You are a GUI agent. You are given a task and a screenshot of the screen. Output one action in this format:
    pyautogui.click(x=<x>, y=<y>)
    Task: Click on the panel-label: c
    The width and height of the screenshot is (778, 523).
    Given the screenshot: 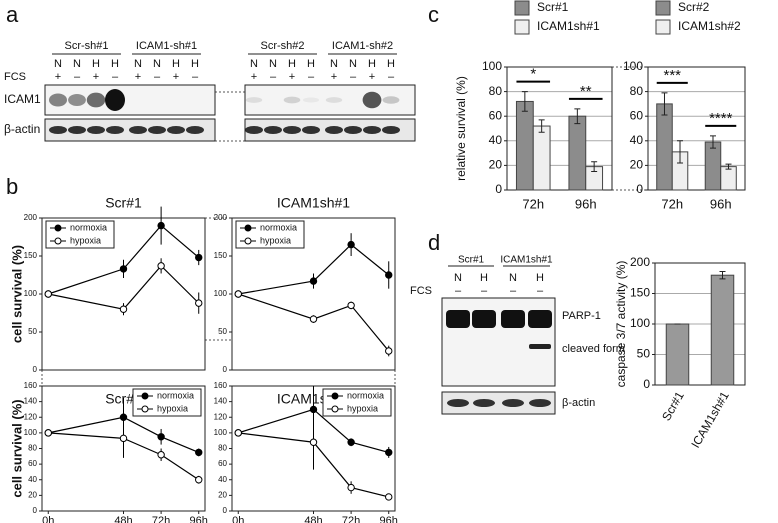 What is the action you would take?
    pyautogui.click(x=433, y=14)
    